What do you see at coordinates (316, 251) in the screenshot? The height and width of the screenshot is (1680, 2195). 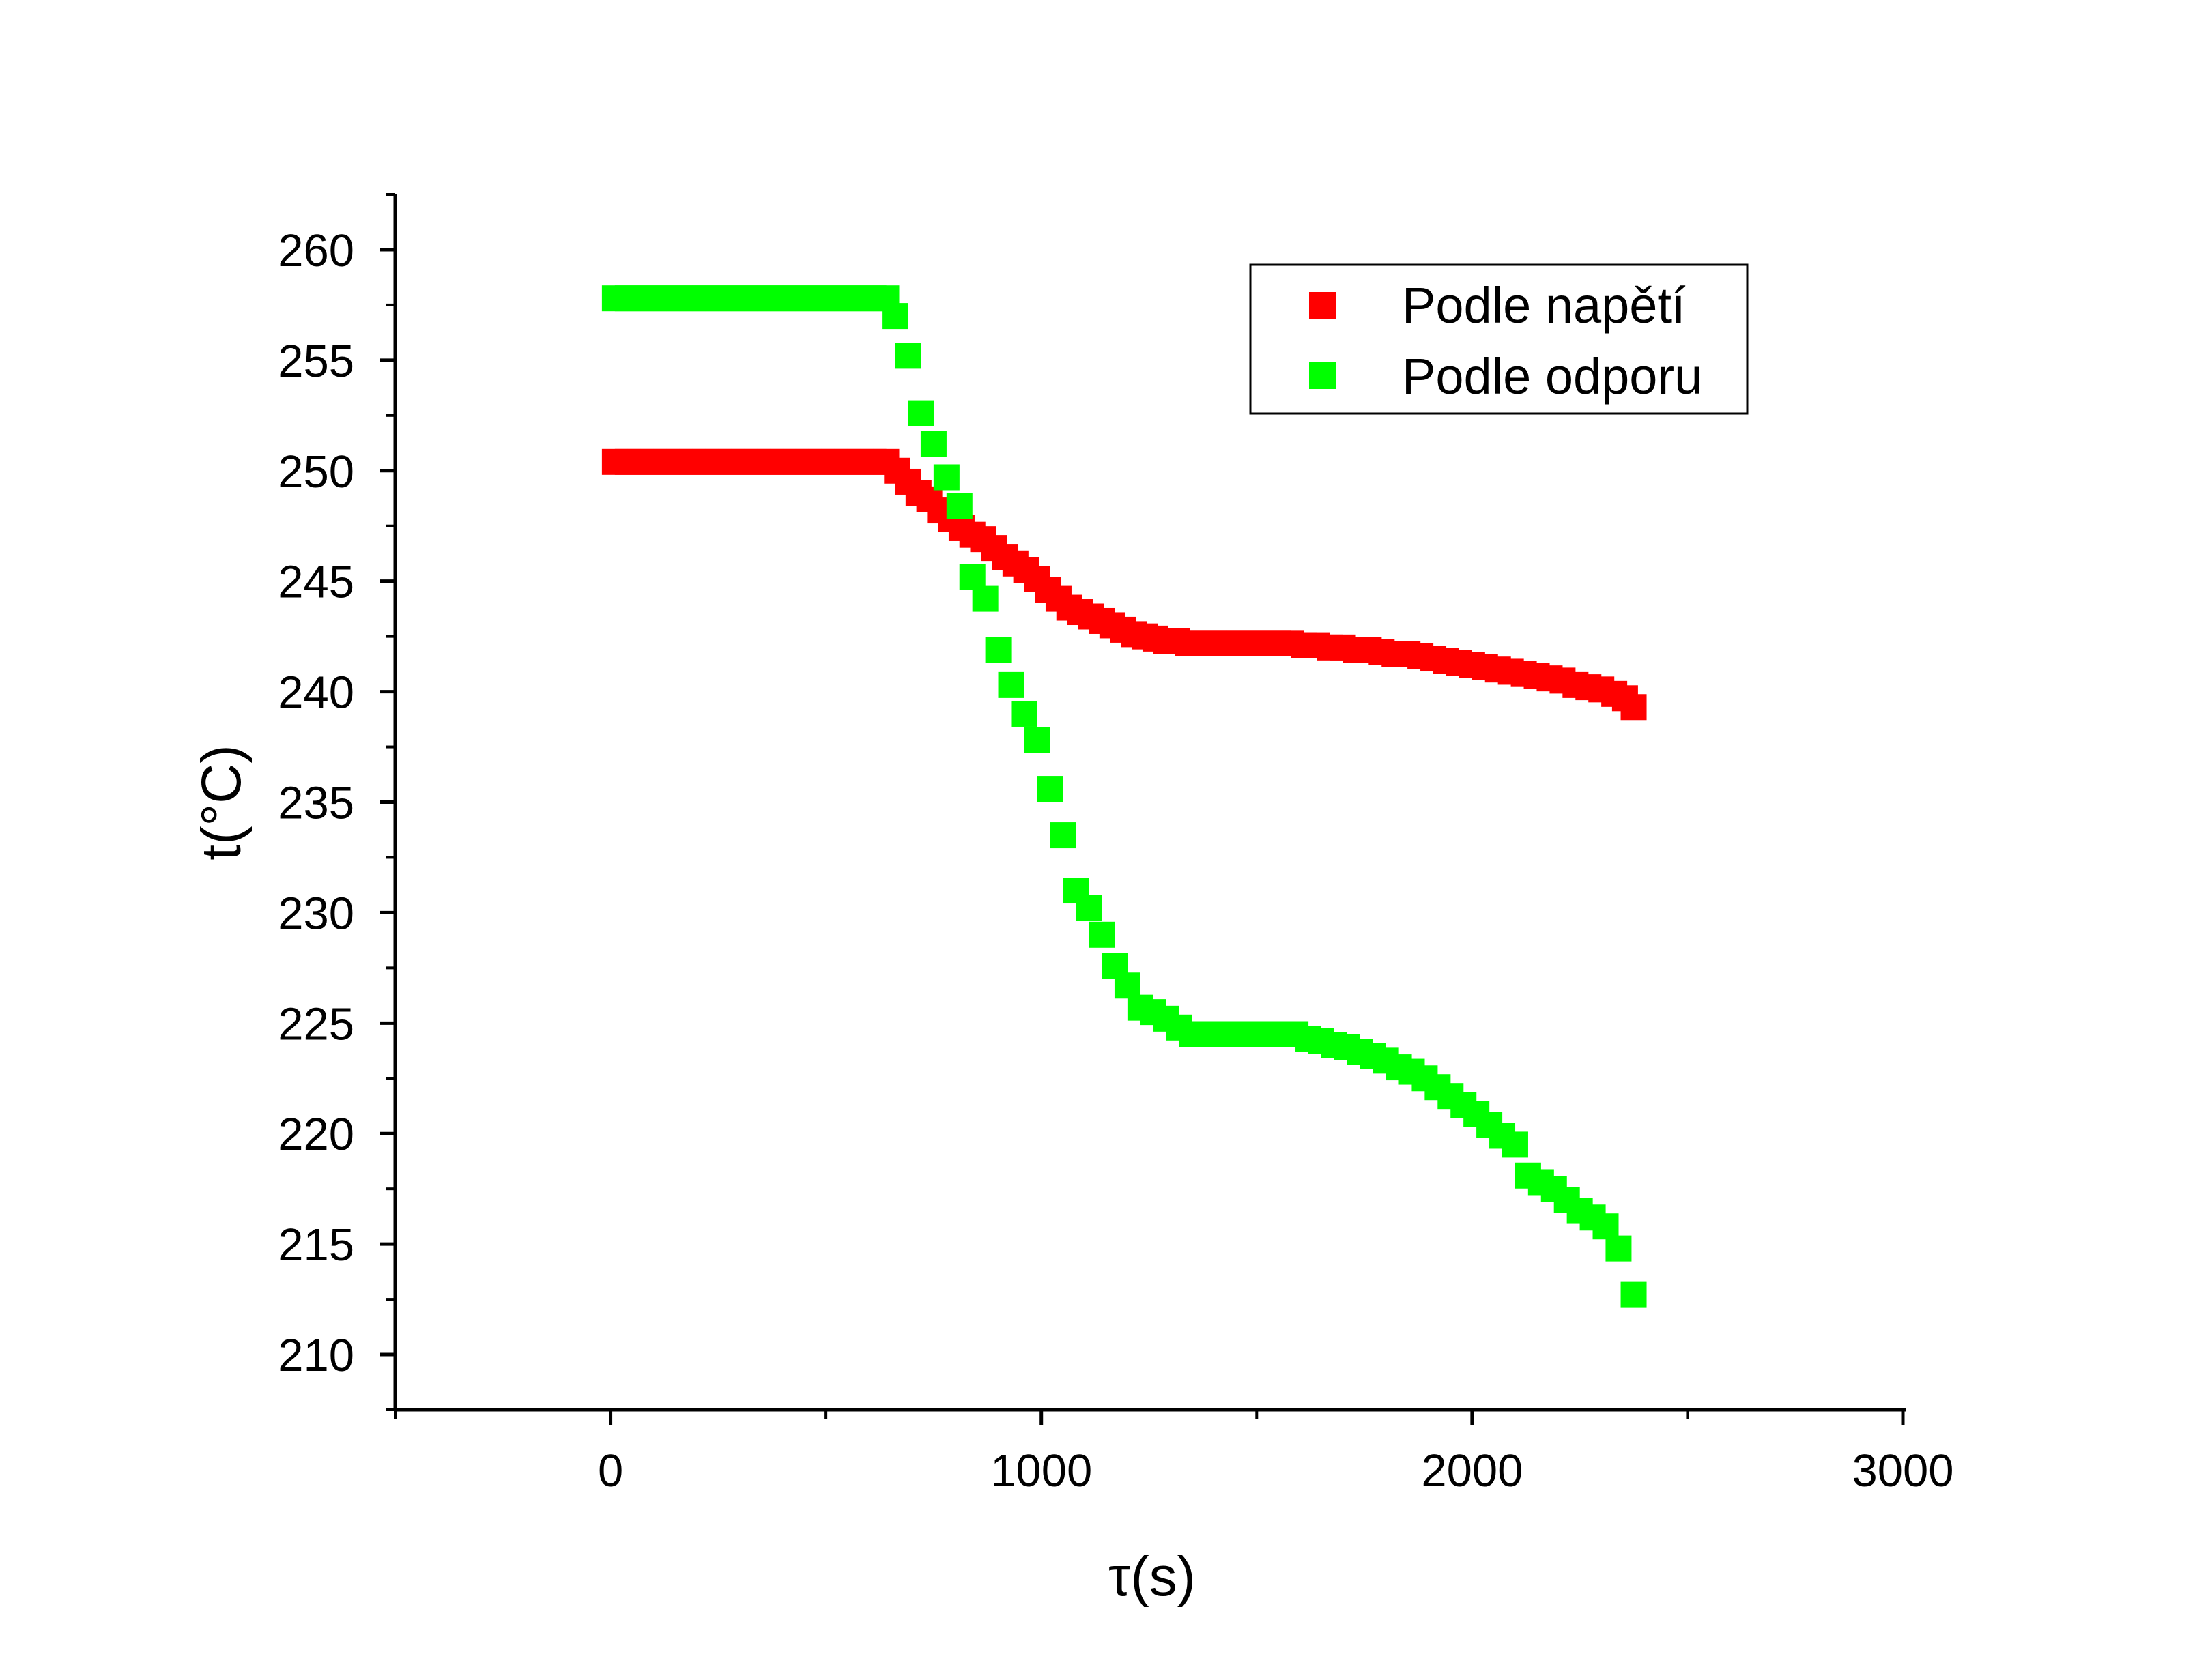 I see `y-tick-label: 260` at bounding box center [316, 251].